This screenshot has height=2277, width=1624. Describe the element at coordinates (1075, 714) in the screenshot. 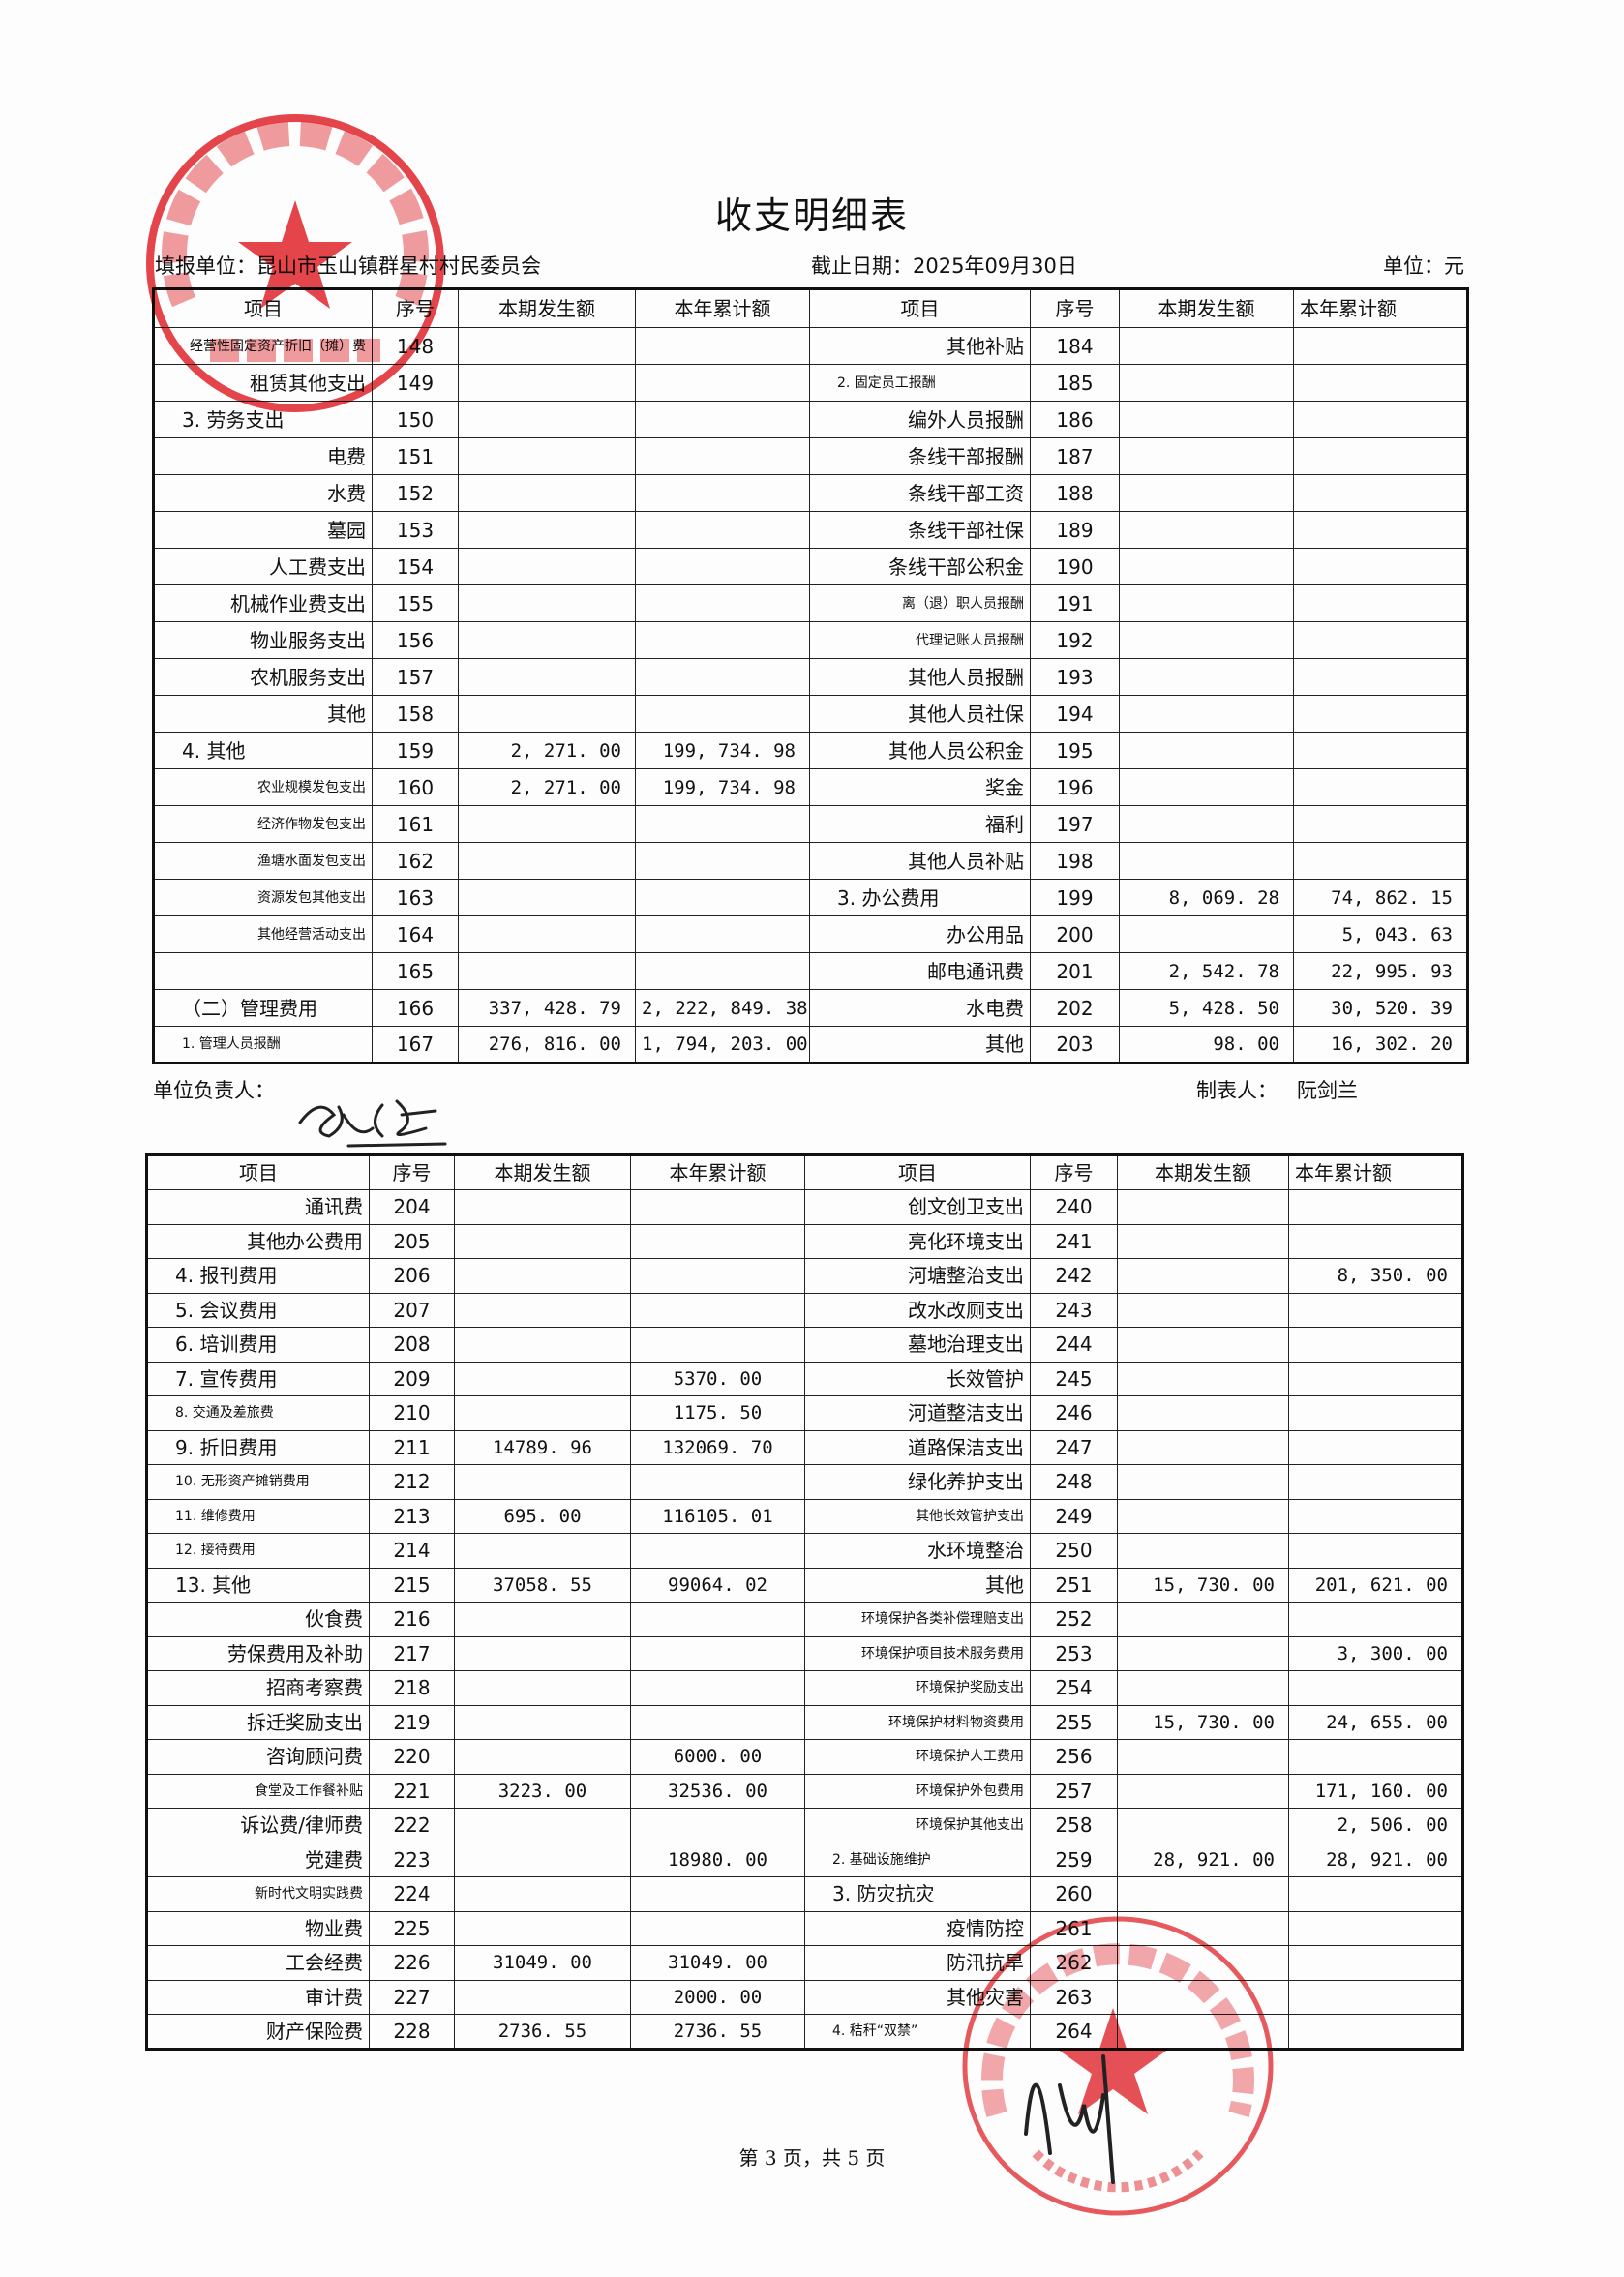

I see `seq-cell: 194` at that location.